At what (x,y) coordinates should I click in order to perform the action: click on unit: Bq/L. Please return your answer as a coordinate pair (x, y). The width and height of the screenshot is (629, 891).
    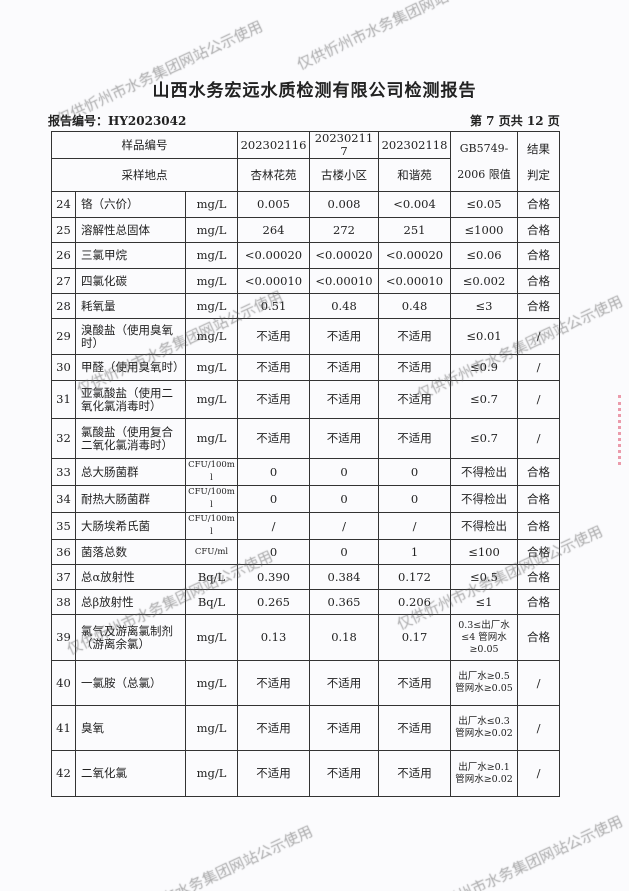
    Looking at the image, I should click on (211, 577).